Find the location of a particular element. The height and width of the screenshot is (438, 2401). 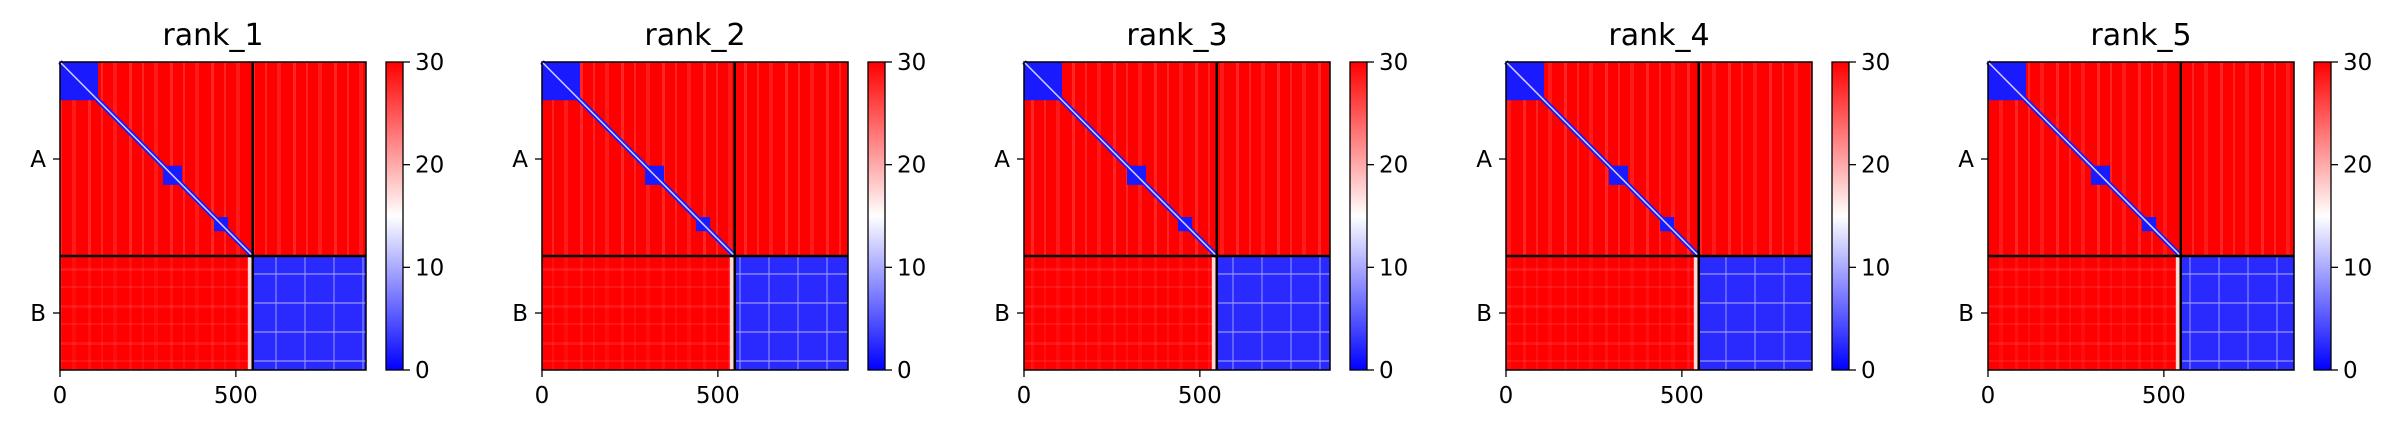

panel-title: rank_1 is located at coordinates (212, 35).